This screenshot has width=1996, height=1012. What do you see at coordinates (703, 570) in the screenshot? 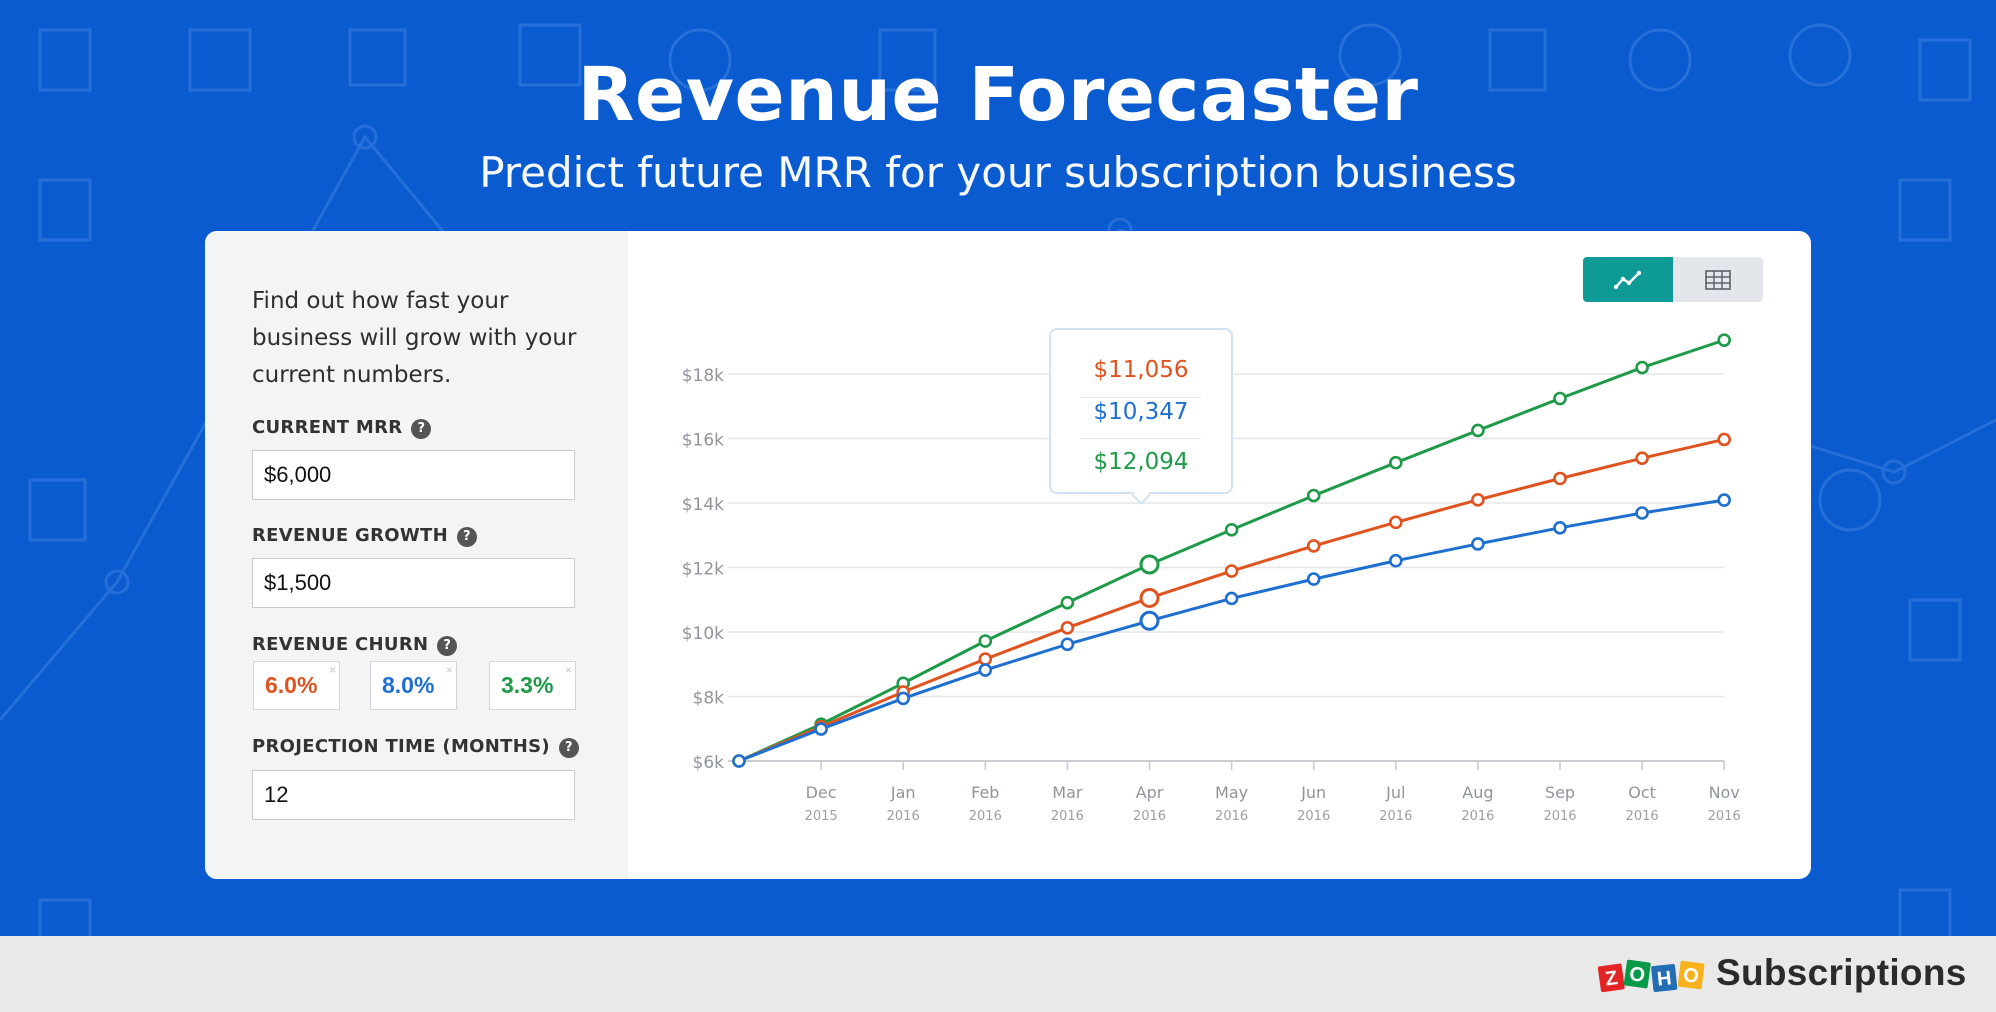
I see `y-tick-label: $12k` at bounding box center [703, 570].